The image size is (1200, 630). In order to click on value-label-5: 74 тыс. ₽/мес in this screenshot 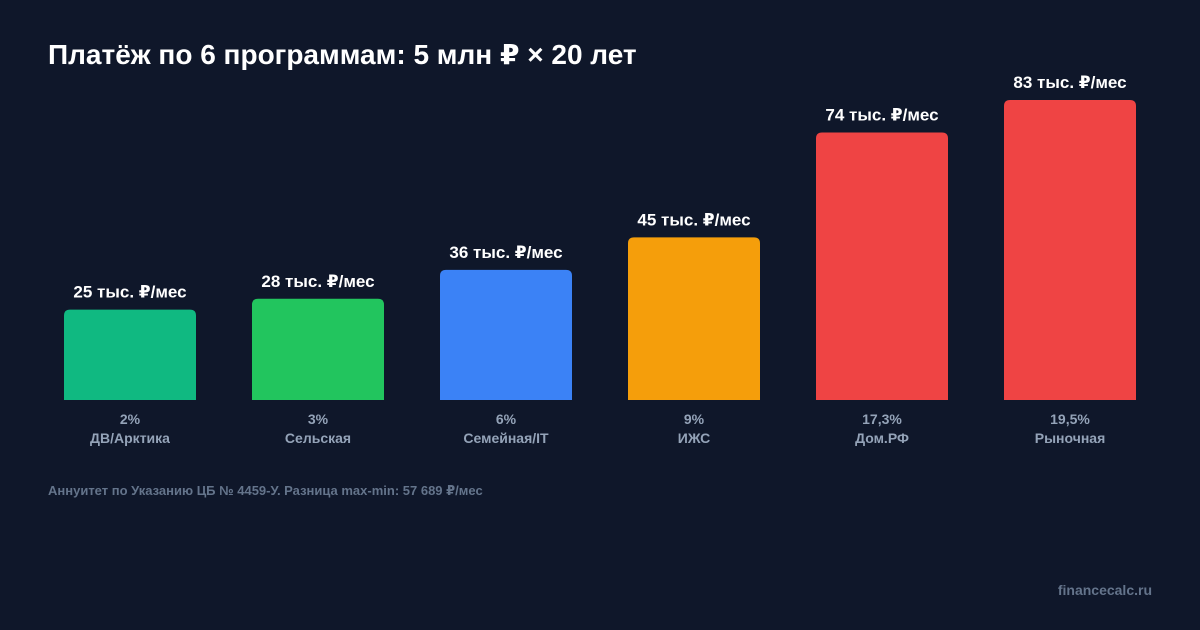, I will do `click(881, 115)`.